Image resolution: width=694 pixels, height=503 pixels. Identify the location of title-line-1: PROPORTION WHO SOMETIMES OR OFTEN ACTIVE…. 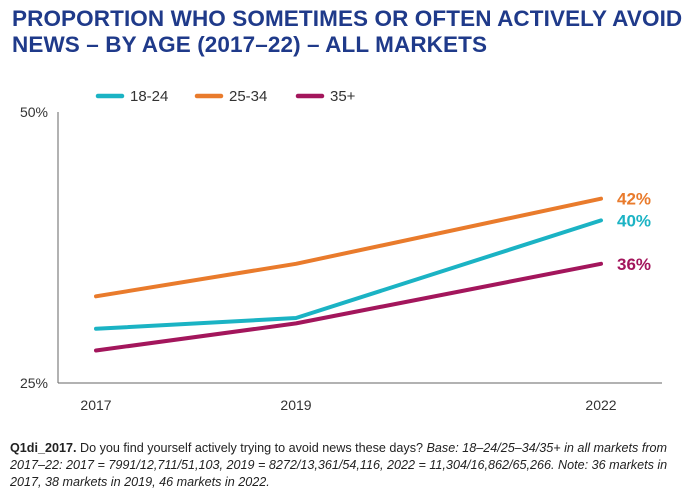
(347, 18).